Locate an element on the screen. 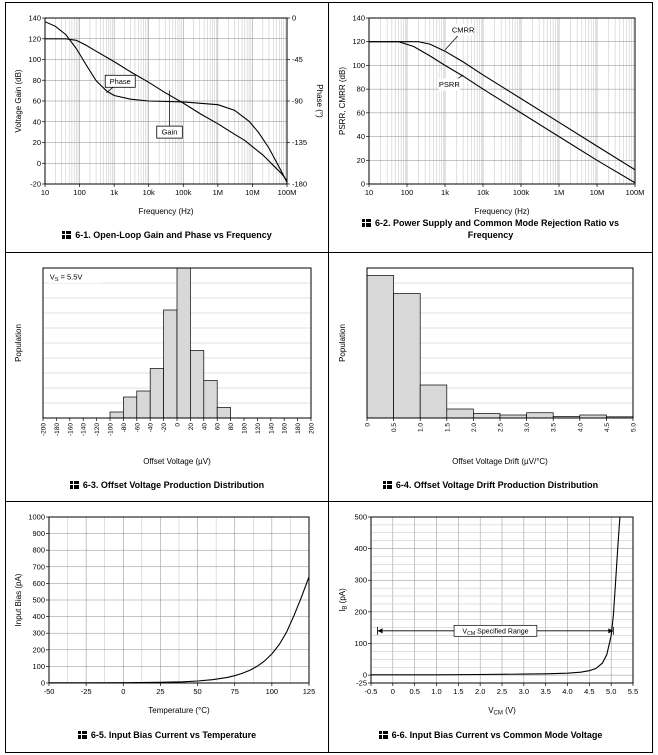  svg-text: 20 is located at coordinates (37, 142).